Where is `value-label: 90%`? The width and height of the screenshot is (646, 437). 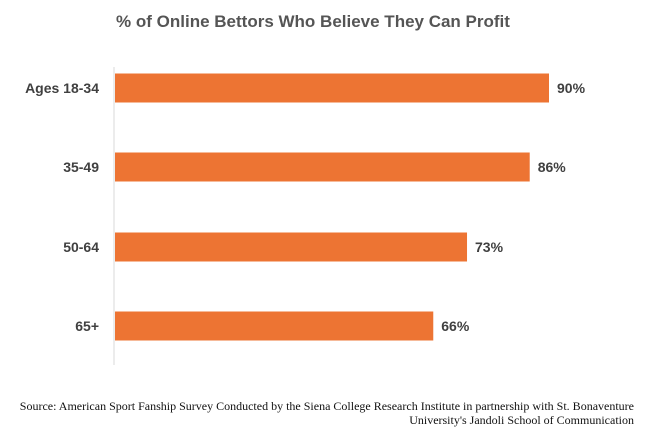 value-label: 90% is located at coordinates (571, 88).